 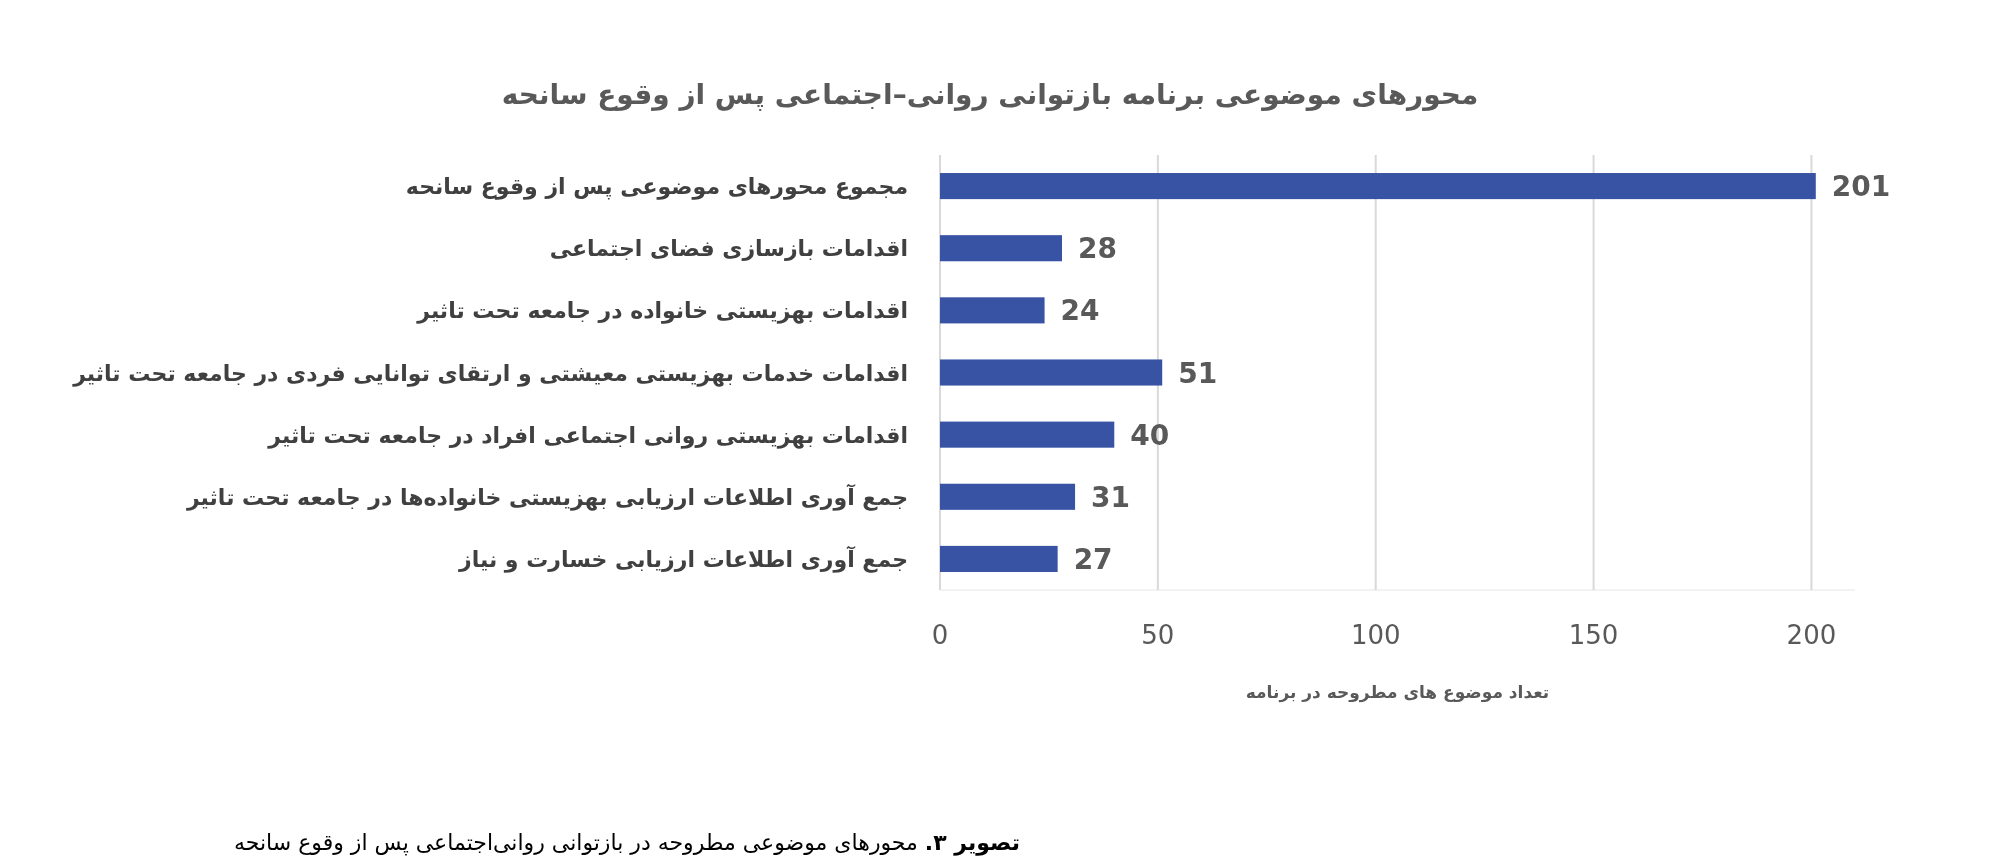 What do you see at coordinates (940, 635) in the screenshot?
I see `x-tick-label: 0` at bounding box center [940, 635].